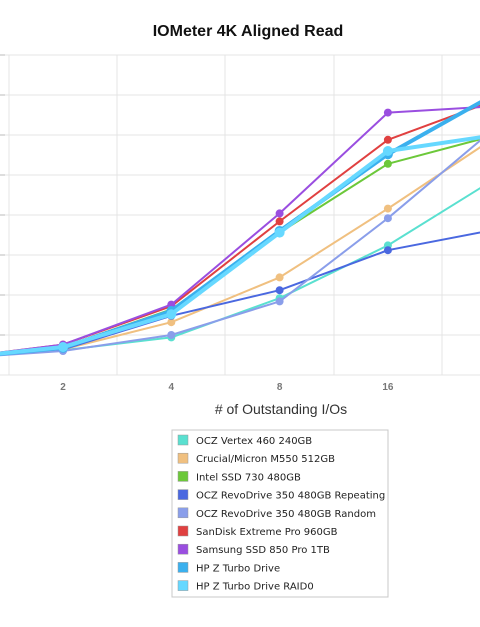 The width and height of the screenshot is (480, 627). What do you see at coordinates (263, 550) in the screenshot?
I see `legend-label: Samsung SSD 850 Pro 1TB` at bounding box center [263, 550].